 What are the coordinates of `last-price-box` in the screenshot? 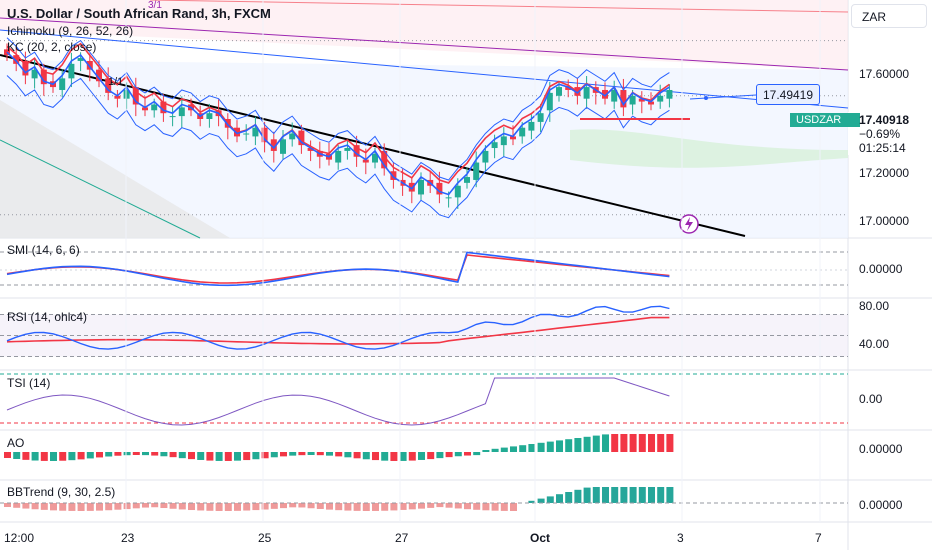 It's located at (890, 133).